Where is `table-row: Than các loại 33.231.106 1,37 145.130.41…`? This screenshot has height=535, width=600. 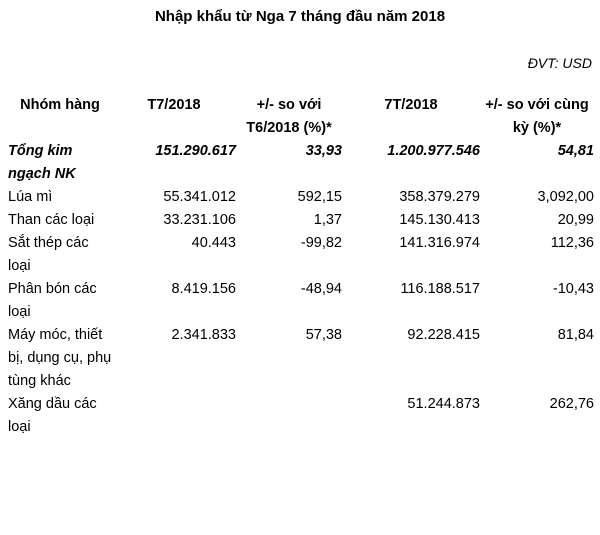
table-row: Than các loại 33.231.106 1,37 145.130.41… is located at coordinates (301, 220).